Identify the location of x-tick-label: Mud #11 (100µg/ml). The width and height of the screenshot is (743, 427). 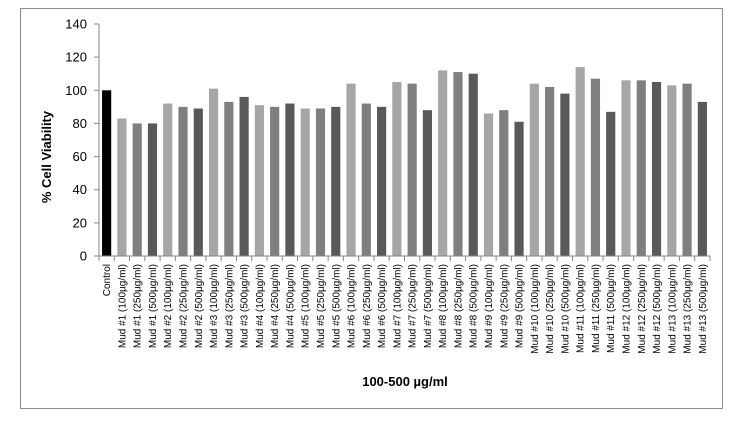
(581, 308).